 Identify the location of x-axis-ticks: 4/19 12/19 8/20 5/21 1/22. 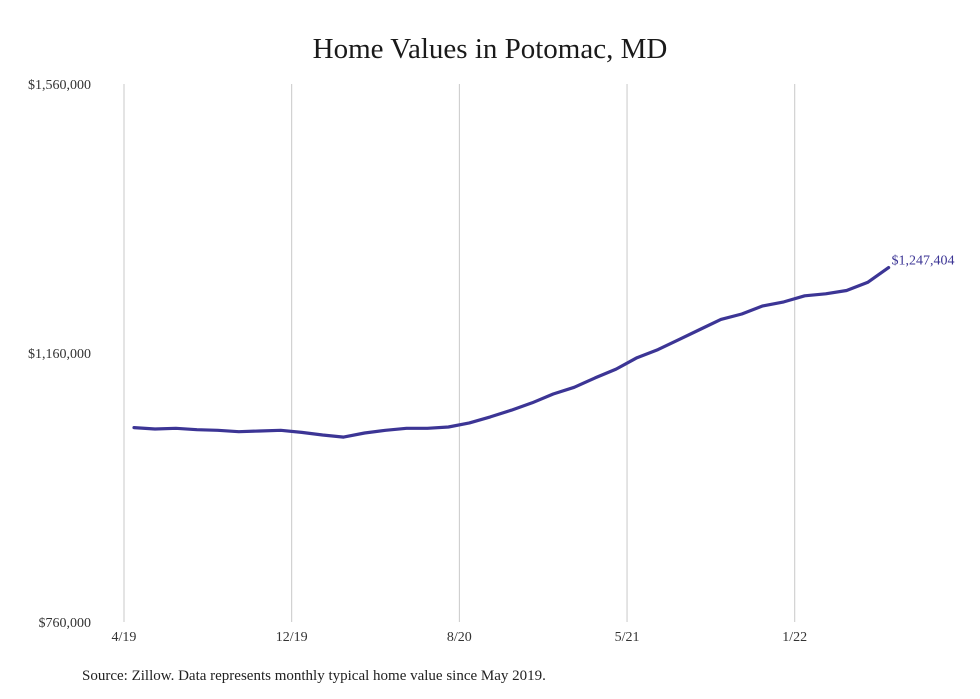
(460, 637).